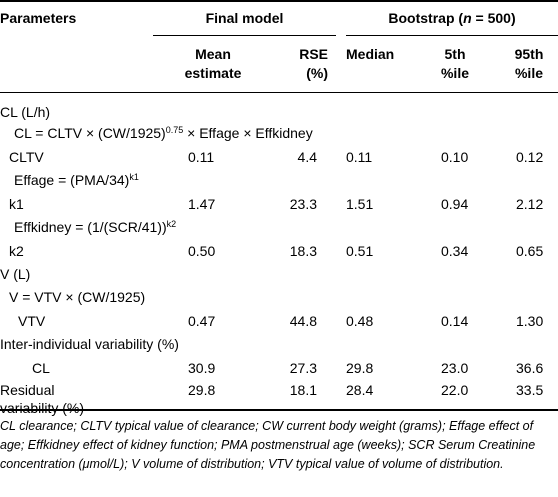  I want to click on cl-equation-main: CL = CLTV × (CW/1925), so click(90, 133).